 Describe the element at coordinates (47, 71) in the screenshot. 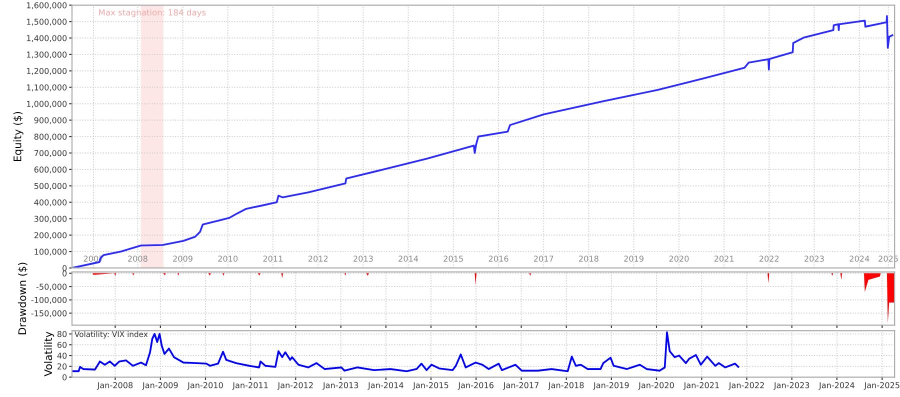

I see `y-tick-label: 1,200,000` at that location.